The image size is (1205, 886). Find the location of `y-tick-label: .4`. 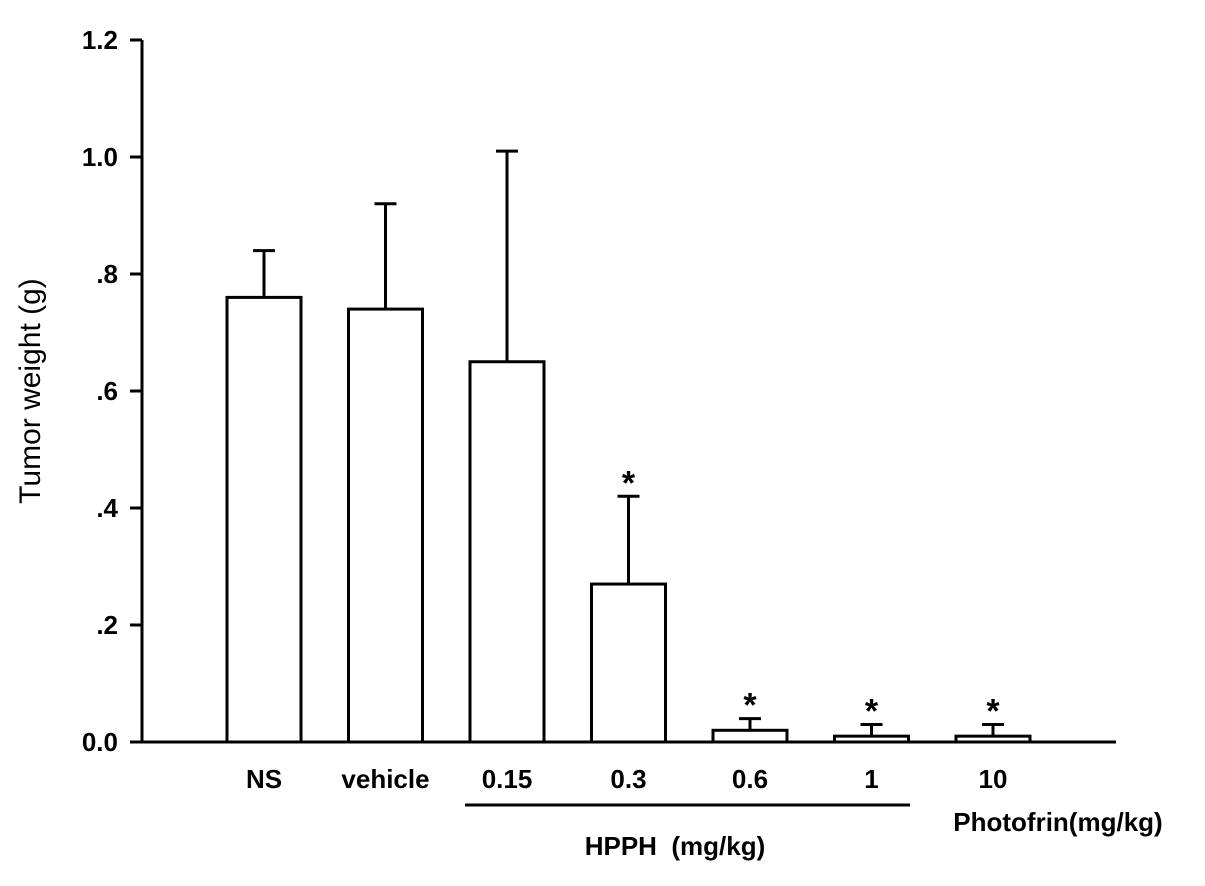

y-tick-label: .4 is located at coordinates (107, 508).